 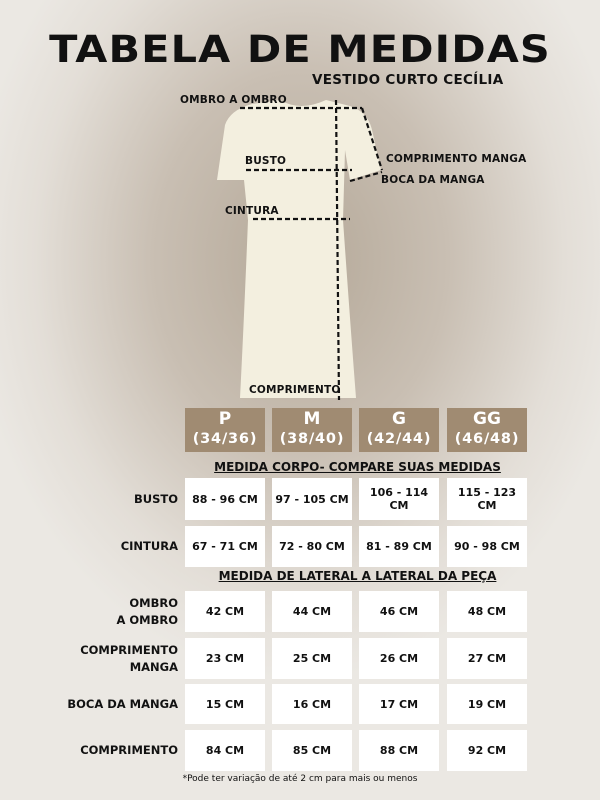 I want to click on table-cell: 67 - 71 CM, so click(x=225, y=546).